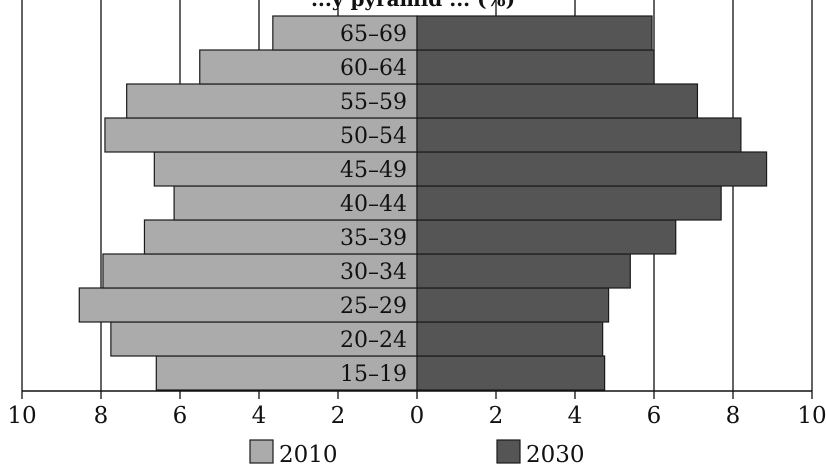 Image resolution: width=826 pixels, height=464 pixels. Describe the element at coordinates (373, 136) in the screenshot. I see `category-label-50–54: 50–54` at that location.